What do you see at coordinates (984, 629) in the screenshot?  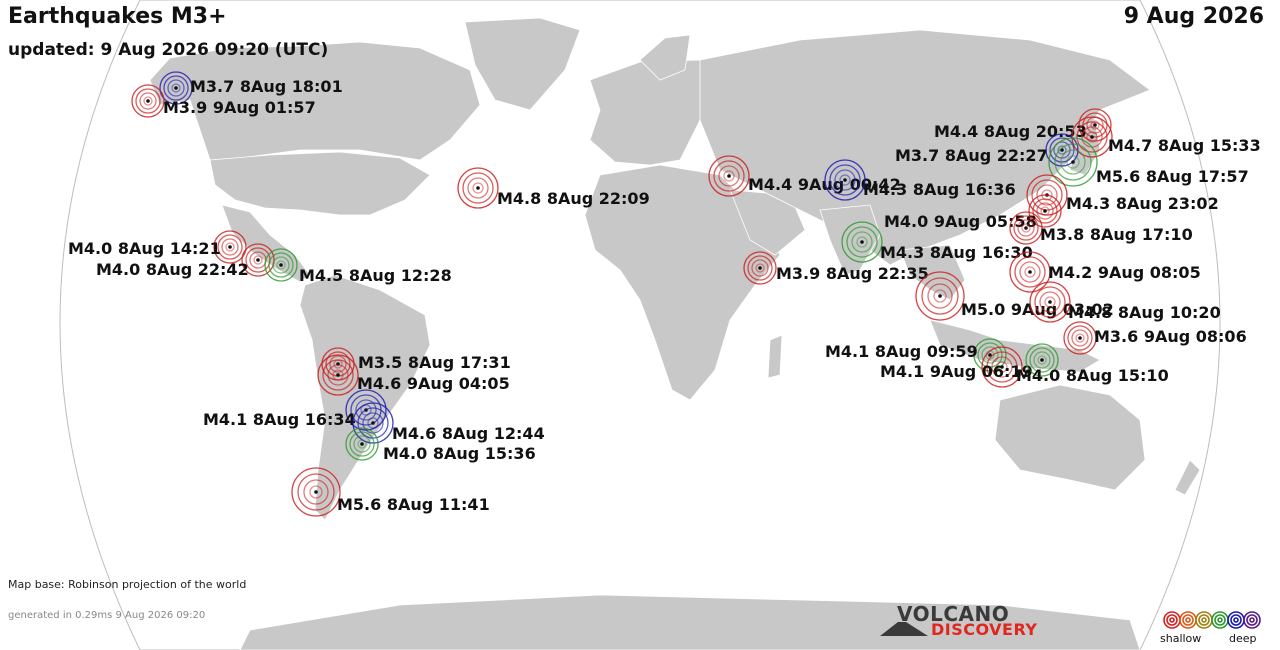 I see `logo-text-discovery: DISCOVERY` at bounding box center [984, 629].